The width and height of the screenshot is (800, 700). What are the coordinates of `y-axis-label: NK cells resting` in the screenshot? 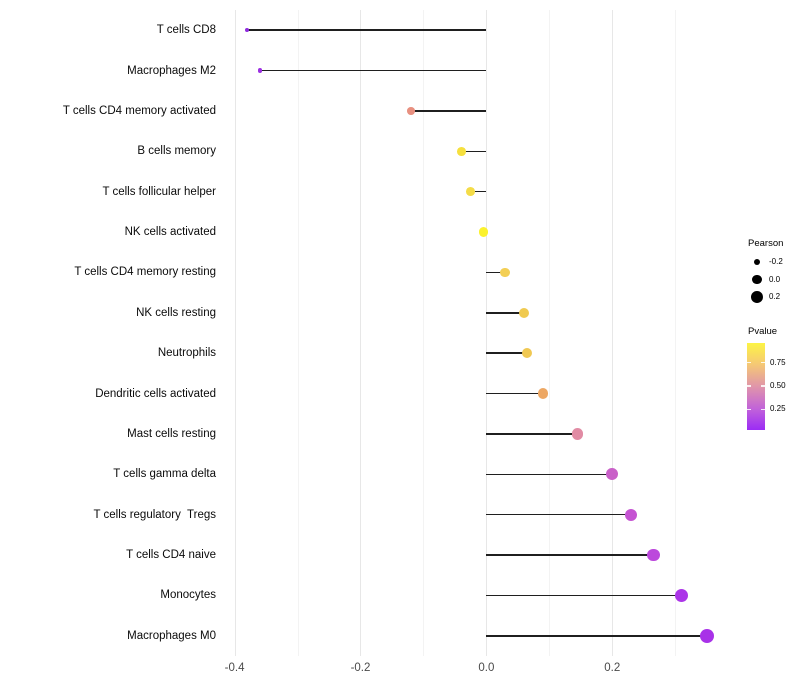 It's located at (176, 312).